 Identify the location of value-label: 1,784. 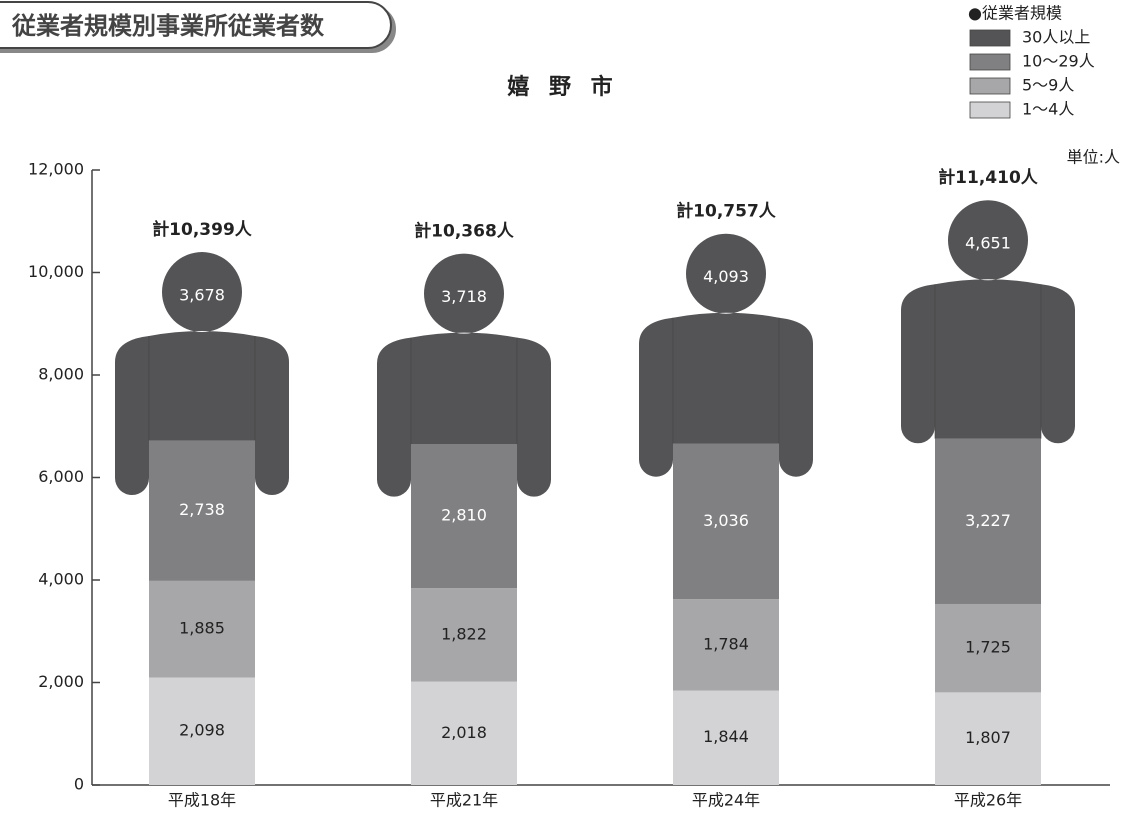
(726, 643).